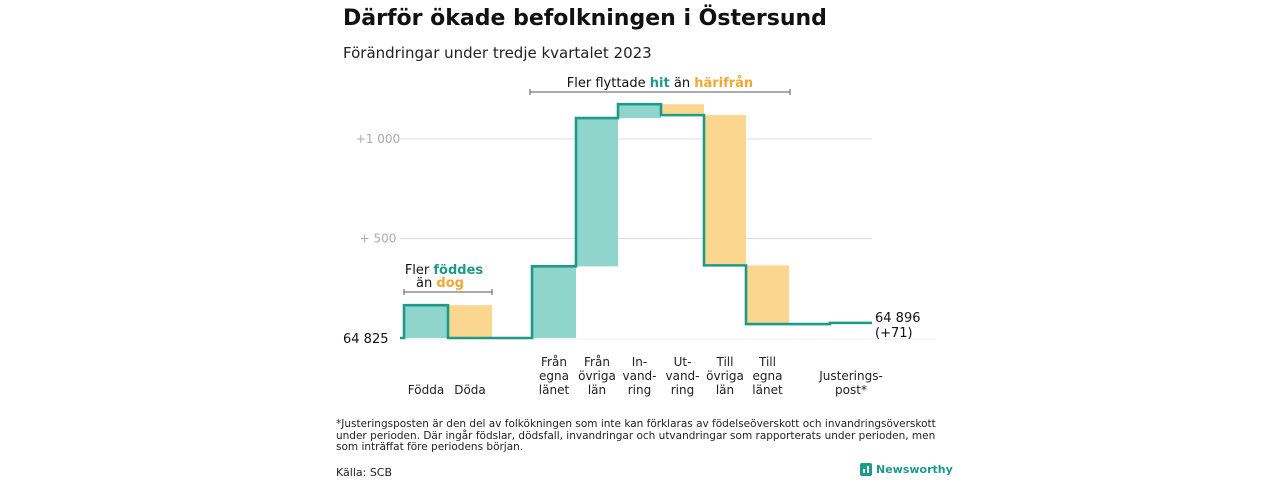 The image size is (1280, 480). What do you see at coordinates (683, 362) in the screenshot?
I see `category-label: Ut-` at bounding box center [683, 362].